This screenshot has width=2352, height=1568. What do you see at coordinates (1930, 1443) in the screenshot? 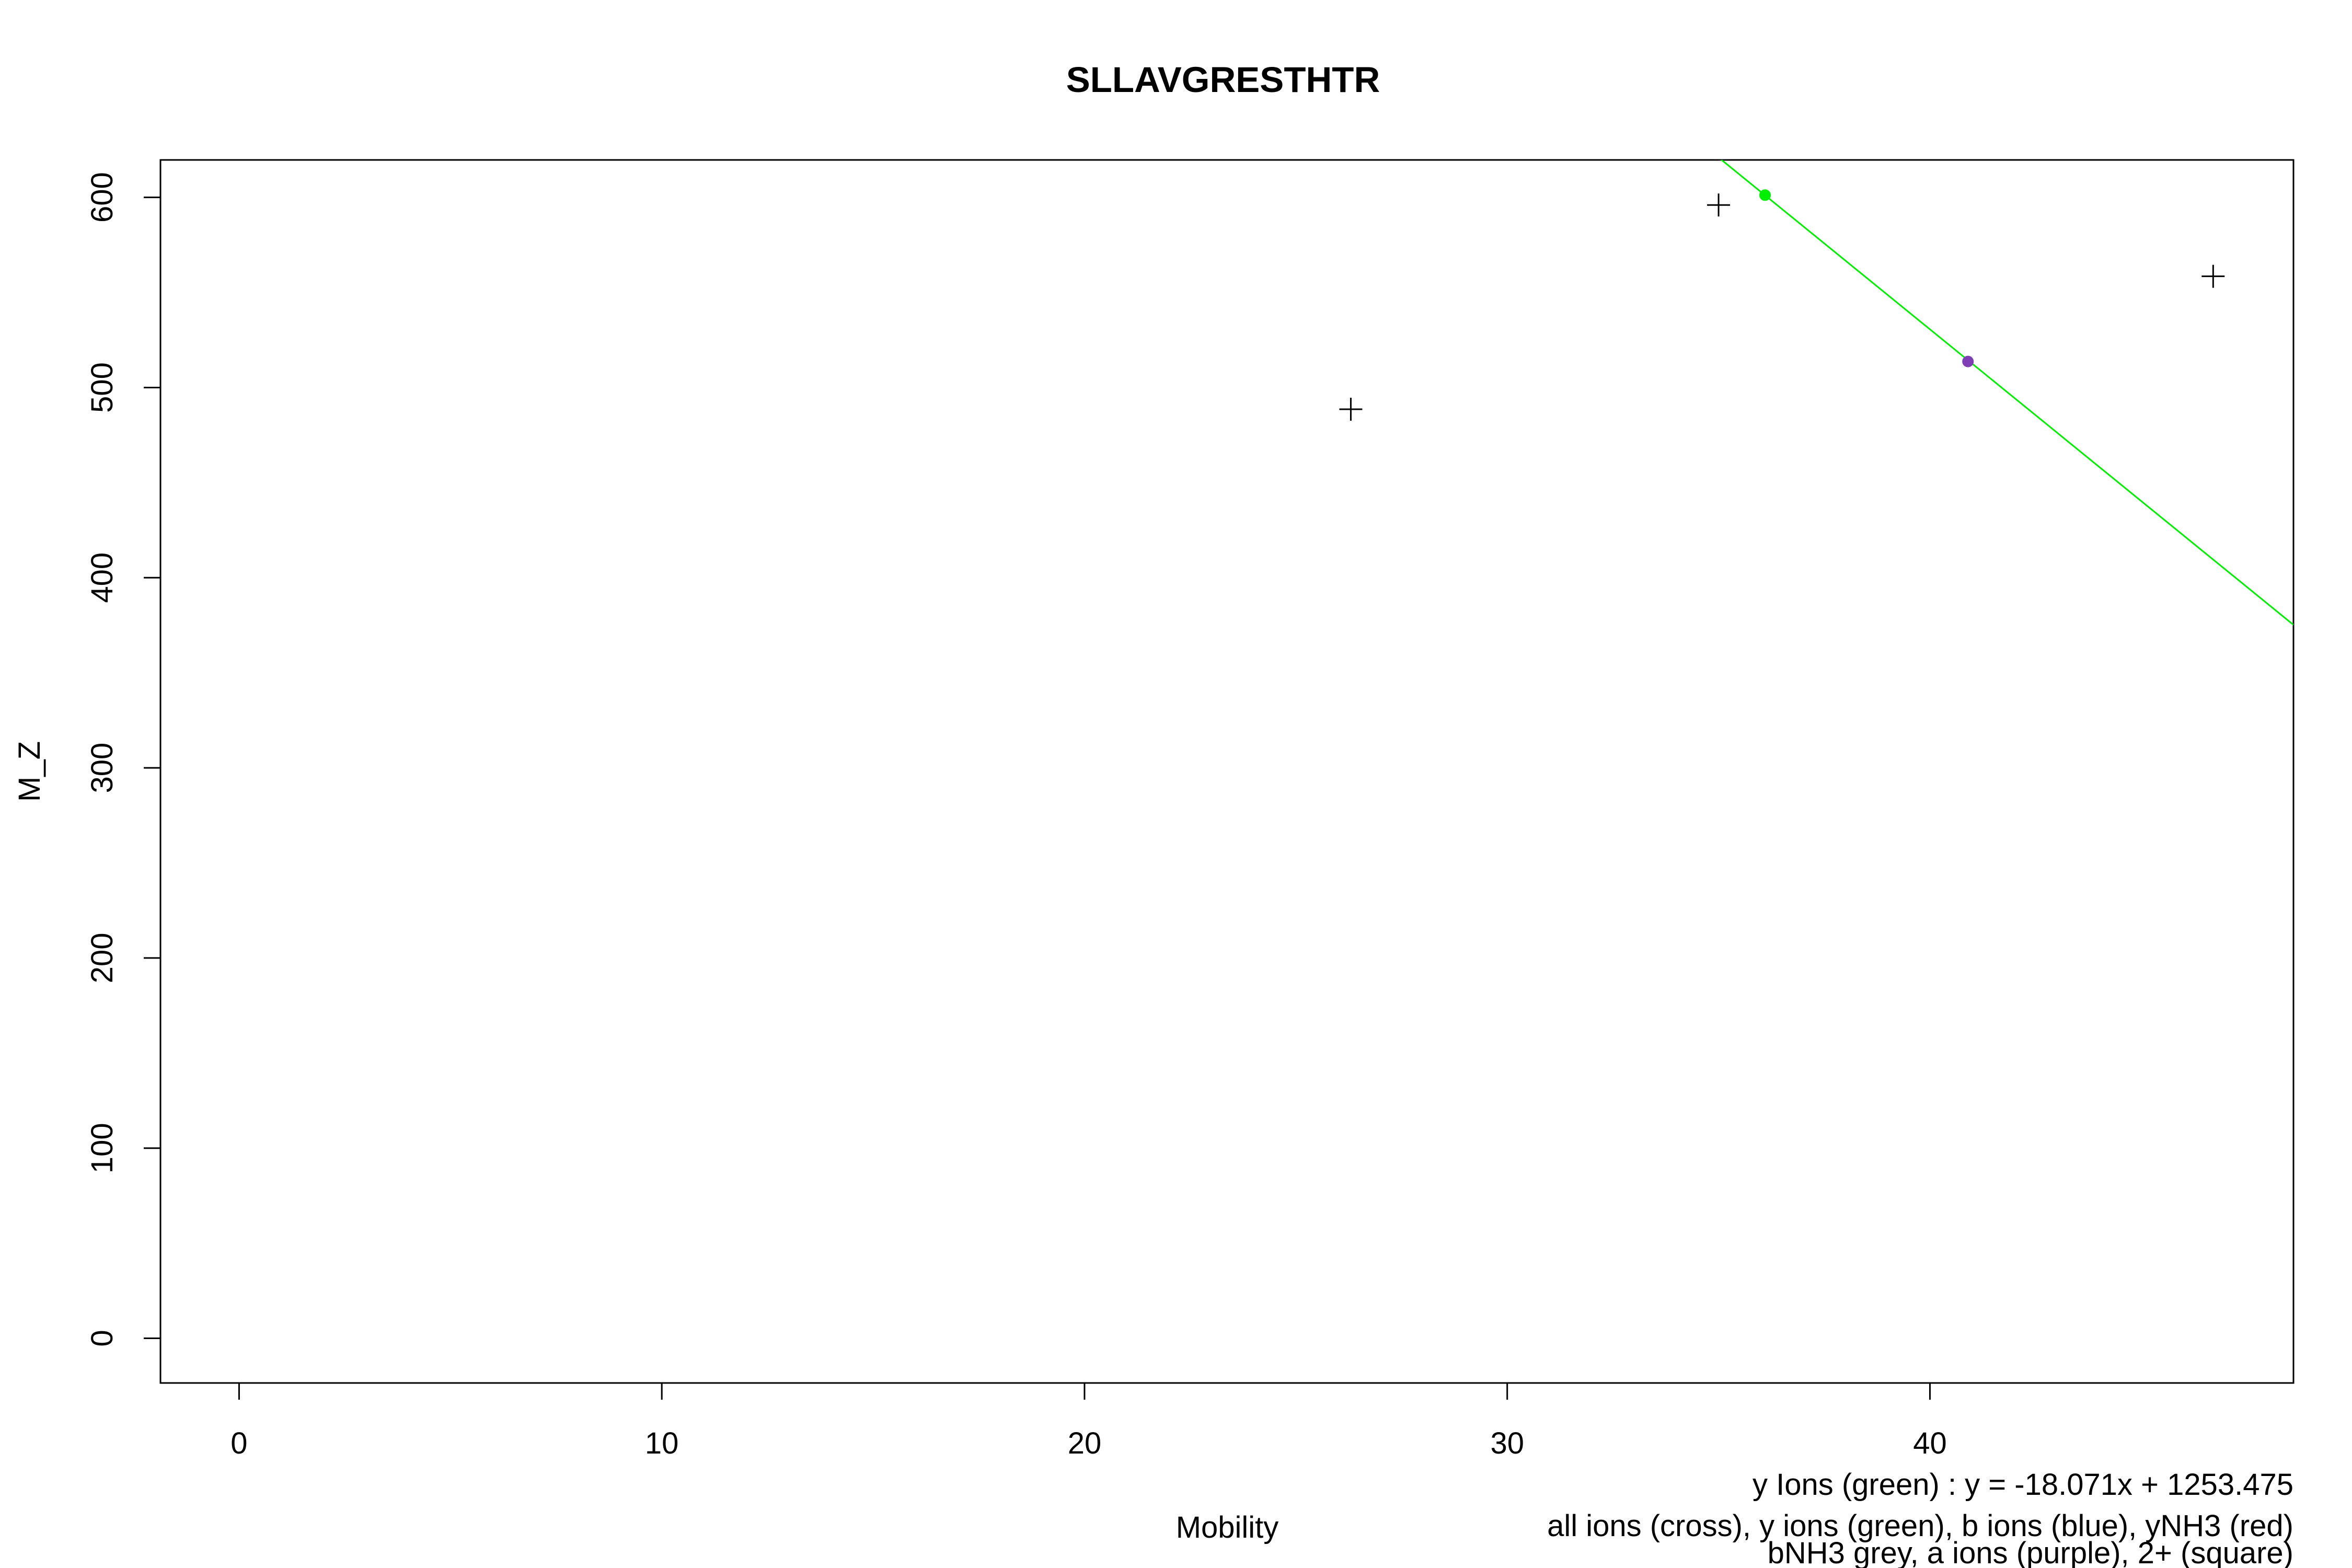
I see `x-tick-label: 40` at bounding box center [1930, 1443].